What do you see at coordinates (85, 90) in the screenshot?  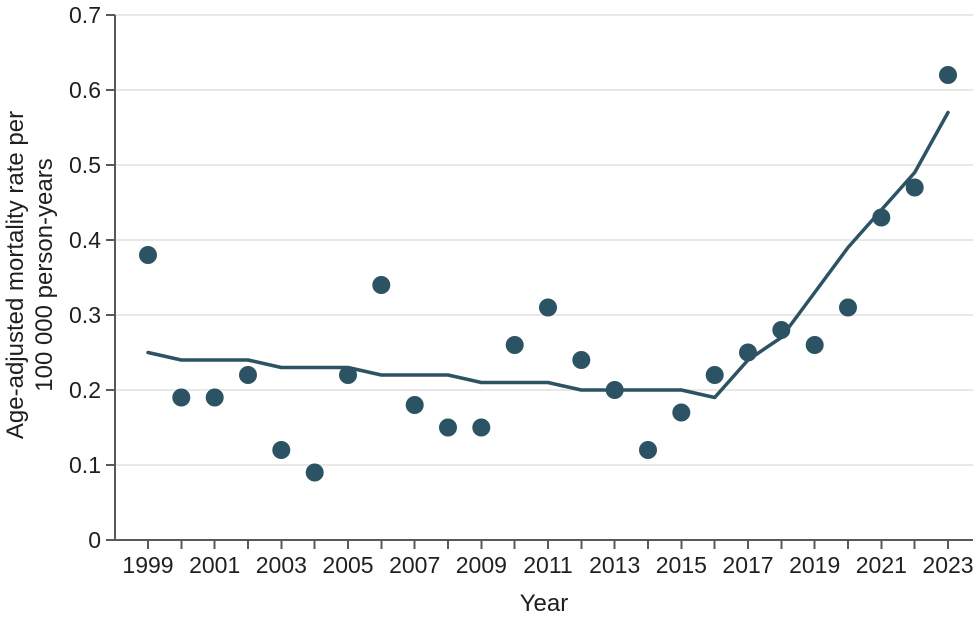 I see `y-tick-label: 0.6` at bounding box center [85, 90].